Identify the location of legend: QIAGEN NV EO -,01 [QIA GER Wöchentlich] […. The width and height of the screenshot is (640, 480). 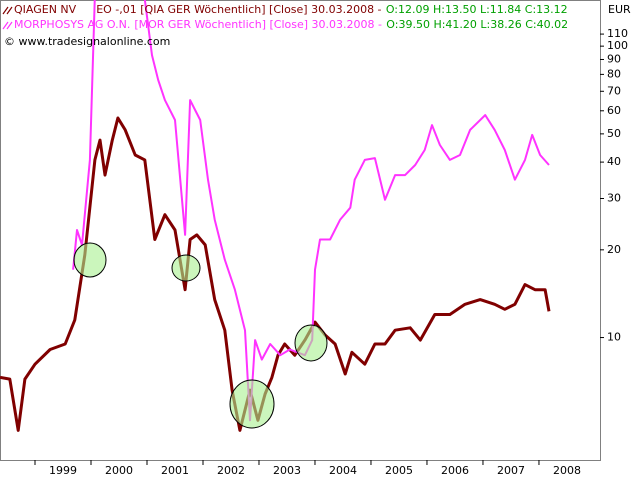
(285, 17).